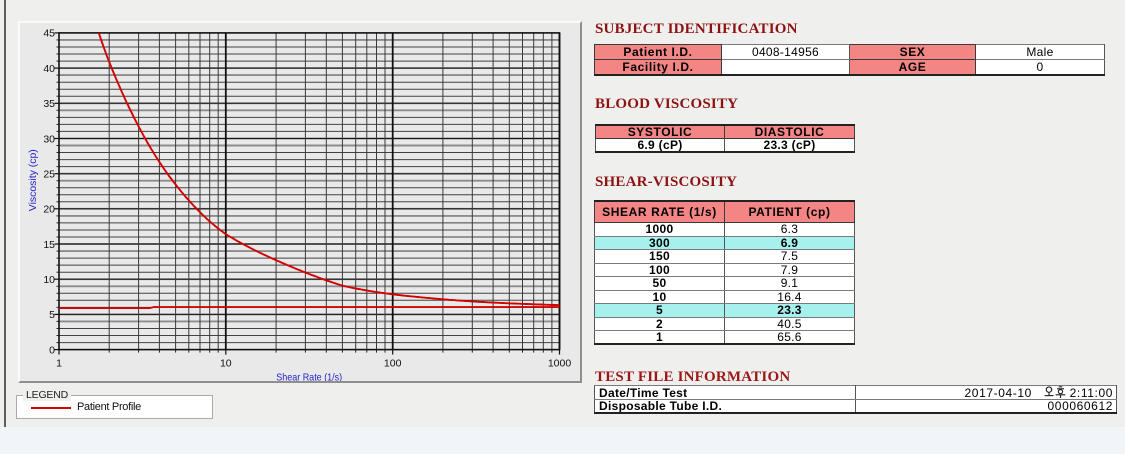 The width and height of the screenshot is (1125, 454). Describe the element at coordinates (49, 245) in the screenshot. I see `svg-text: 15` at that location.